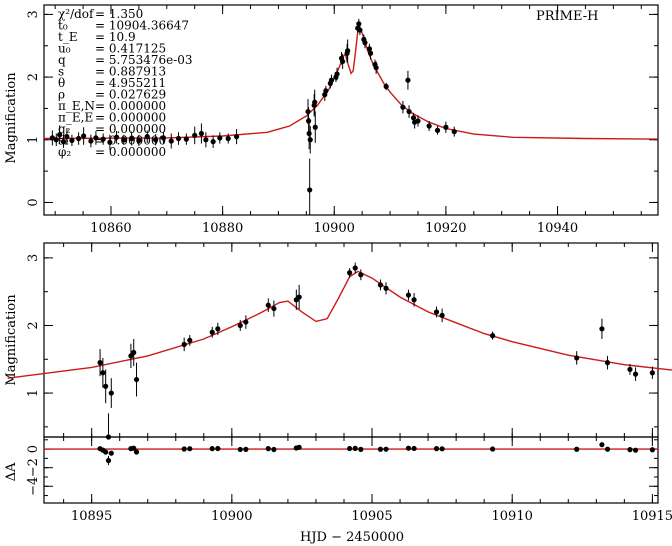 The image size is (672, 546). What do you see at coordinates (63, 26) in the screenshot?
I see `param-label: t₀` at bounding box center [63, 26].